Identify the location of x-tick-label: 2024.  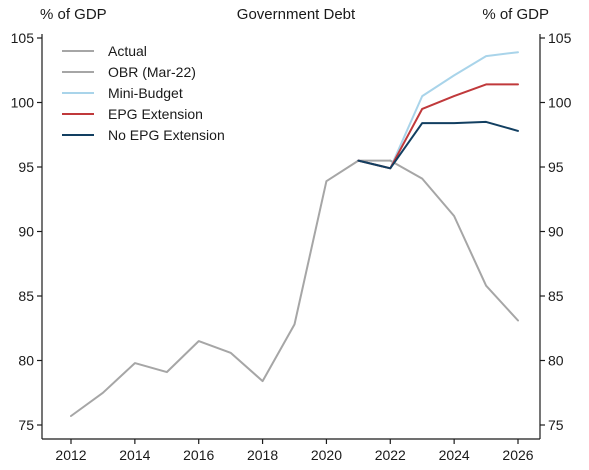
(454, 455).